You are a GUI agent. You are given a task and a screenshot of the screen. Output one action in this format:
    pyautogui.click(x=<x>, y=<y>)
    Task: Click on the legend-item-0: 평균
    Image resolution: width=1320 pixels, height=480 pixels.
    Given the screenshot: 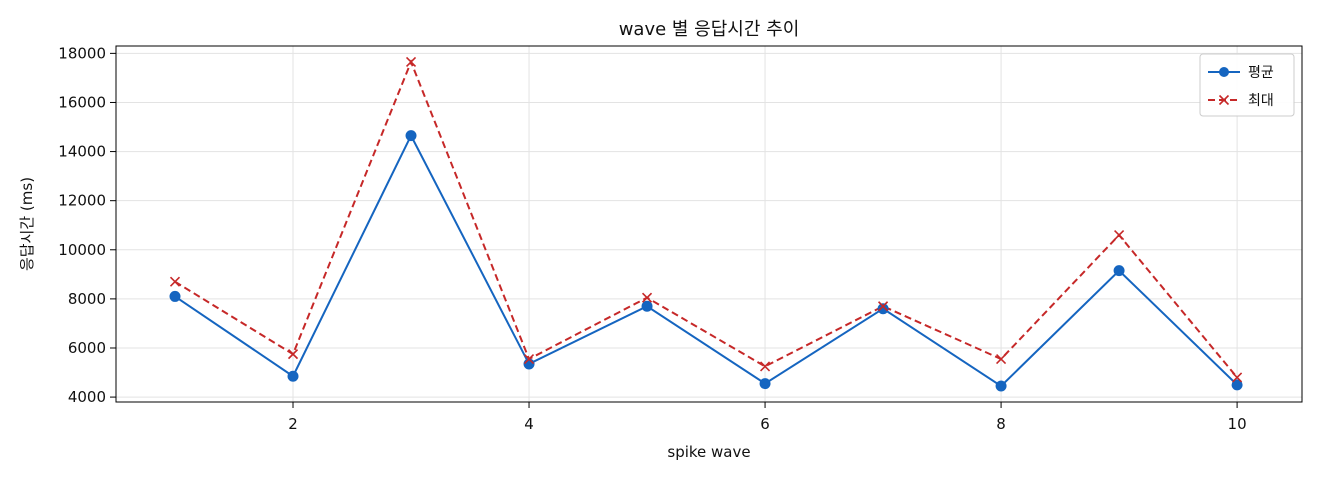 What is the action you would take?
    pyautogui.click(x=1241, y=73)
    